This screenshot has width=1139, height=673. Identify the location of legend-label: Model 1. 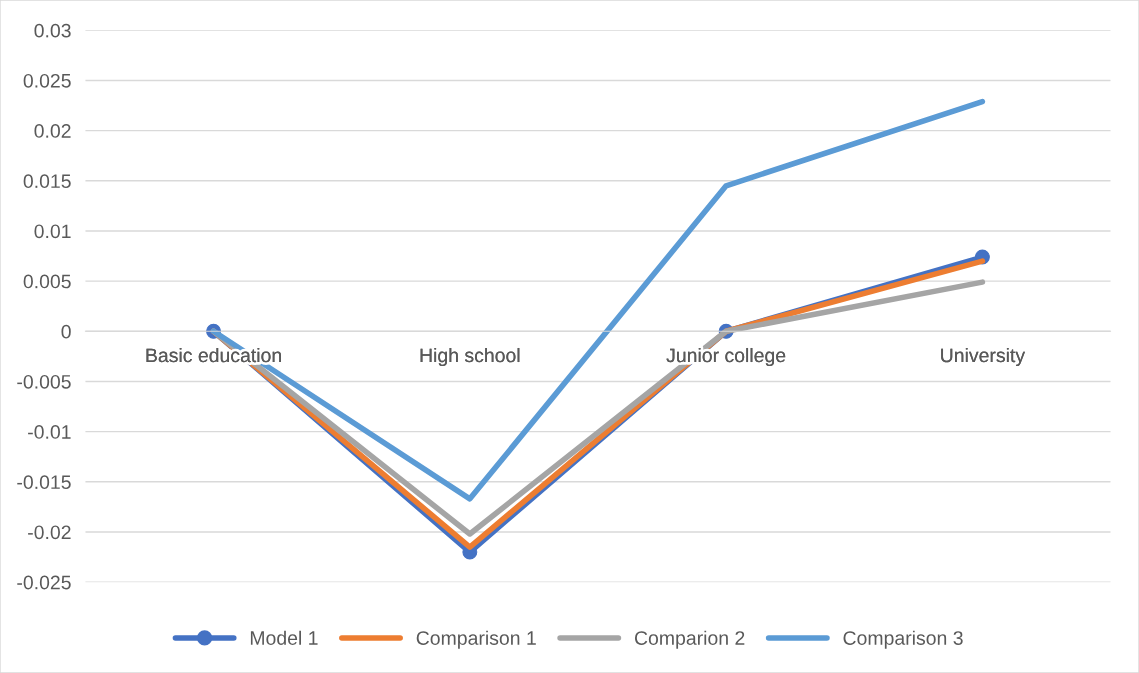
(284, 637).